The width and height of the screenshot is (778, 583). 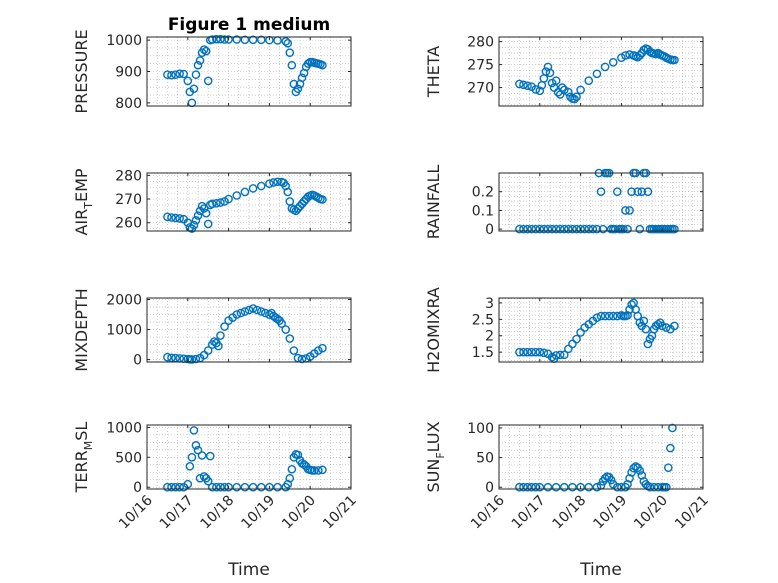 What do you see at coordinates (570, 513) in the screenshot?
I see `x-tick-label: 10/18` at bounding box center [570, 513].